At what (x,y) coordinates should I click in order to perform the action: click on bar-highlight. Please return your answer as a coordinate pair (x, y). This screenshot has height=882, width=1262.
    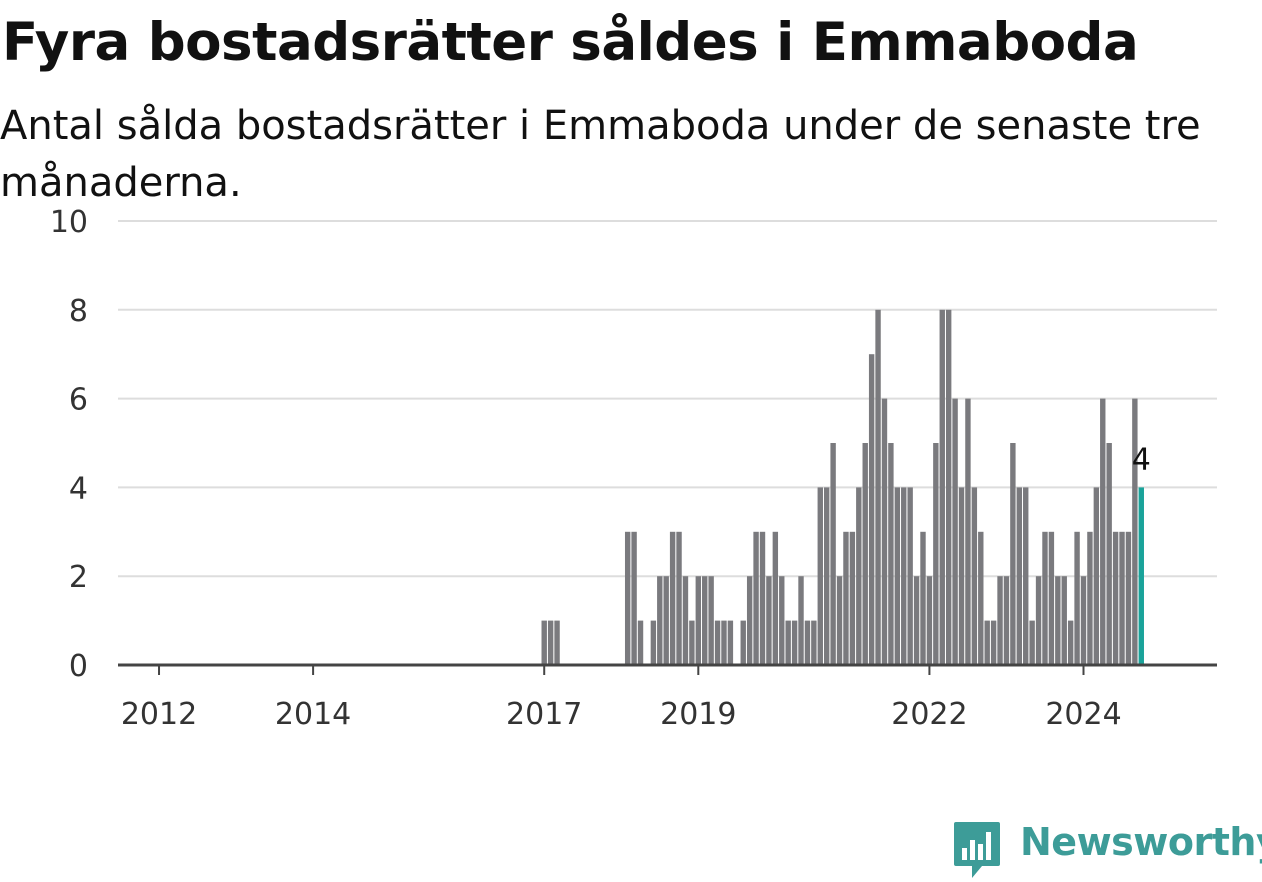
    Looking at the image, I should click on (1141, 576).